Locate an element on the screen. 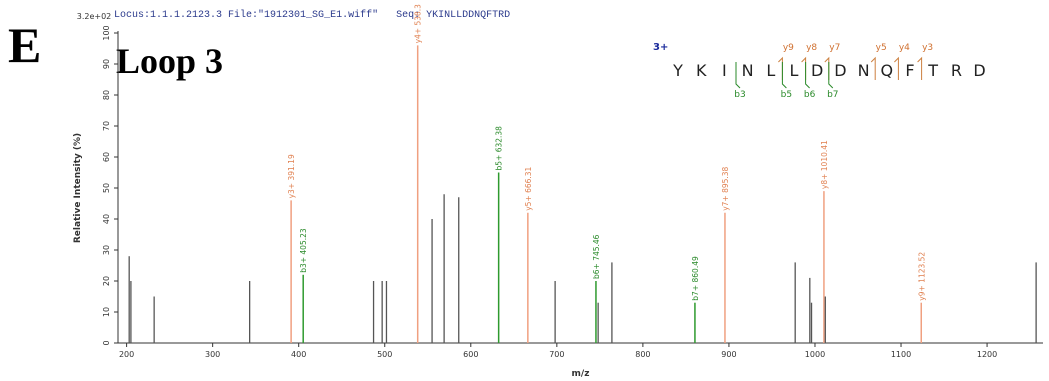 The image size is (1049, 381). y-tick-label: 70 is located at coordinates (106, 126).